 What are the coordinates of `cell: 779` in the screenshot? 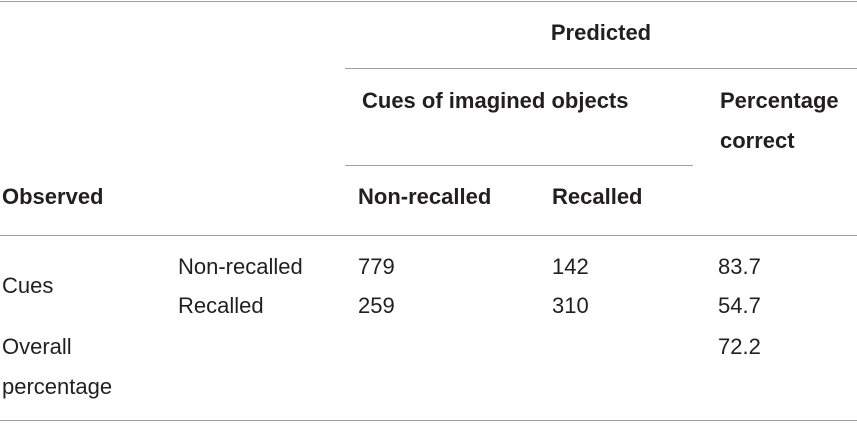 It's located at (376, 266).